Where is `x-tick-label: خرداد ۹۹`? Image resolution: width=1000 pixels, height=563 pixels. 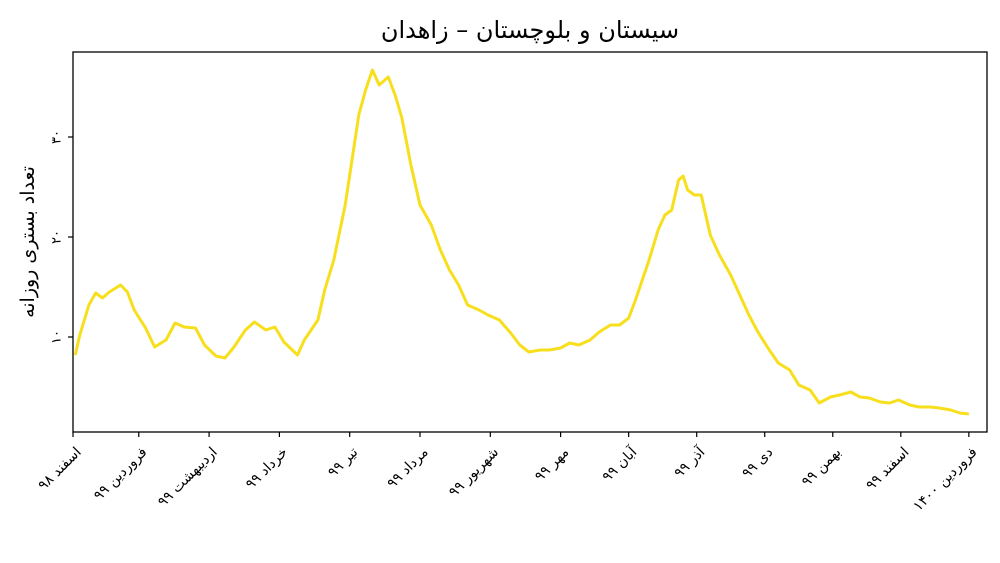 x-tick-label: خرداد ۹۹ is located at coordinates (267, 468).